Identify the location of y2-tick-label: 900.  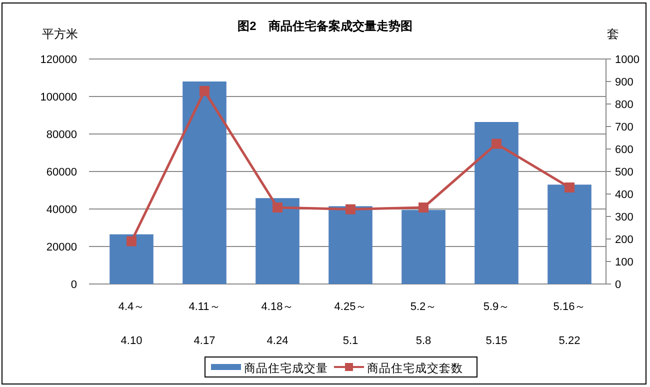
(624, 82).